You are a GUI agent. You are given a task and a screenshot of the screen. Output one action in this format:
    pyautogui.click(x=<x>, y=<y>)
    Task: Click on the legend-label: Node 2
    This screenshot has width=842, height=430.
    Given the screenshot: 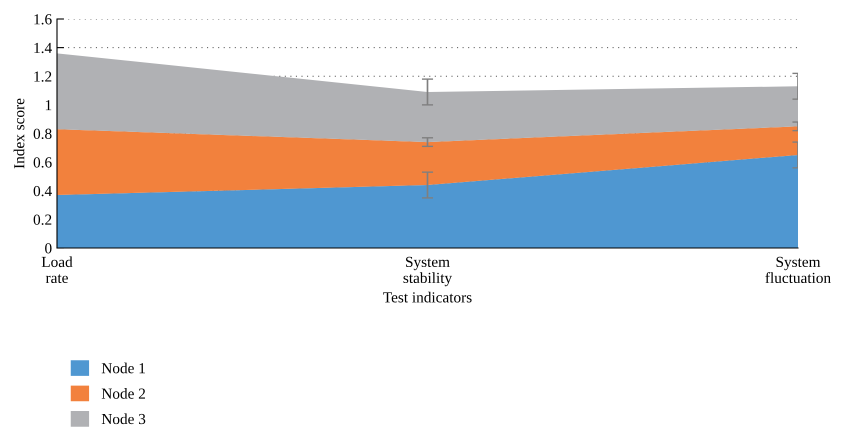 What is the action you would take?
    pyautogui.click(x=124, y=393)
    